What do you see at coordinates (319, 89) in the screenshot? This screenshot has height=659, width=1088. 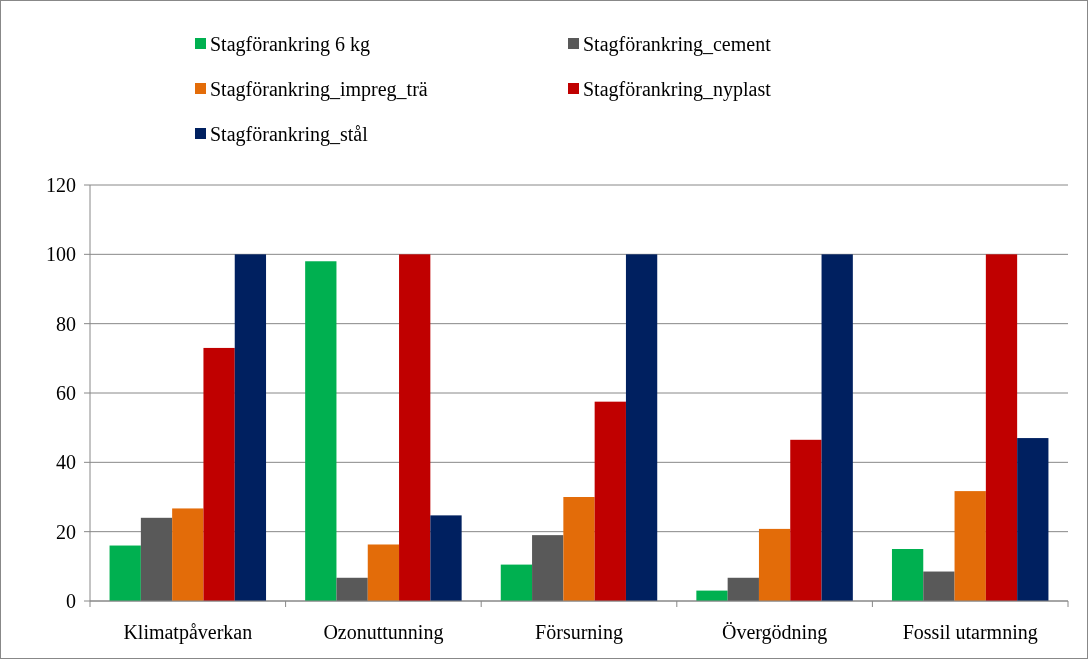 I see `legend-label: Stagförankring_impreg_trä` at bounding box center [319, 89].